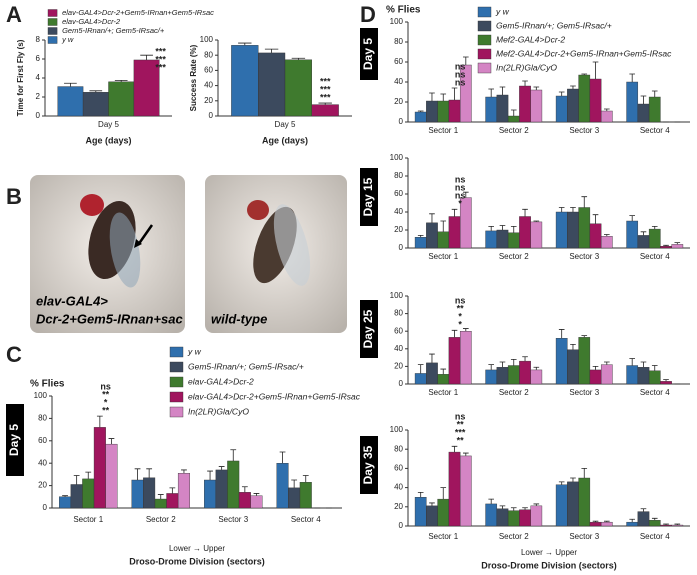 The height and width of the screenshot is (575, 697). I want to click on legend-label: y w, so click(194, 351).